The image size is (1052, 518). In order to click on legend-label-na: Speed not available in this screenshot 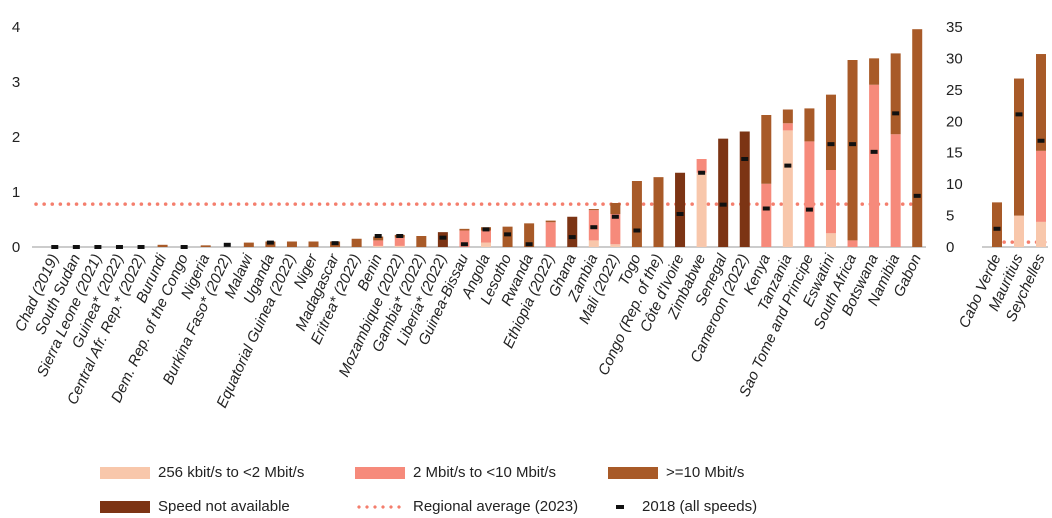, I will do `click(224, 506)`.